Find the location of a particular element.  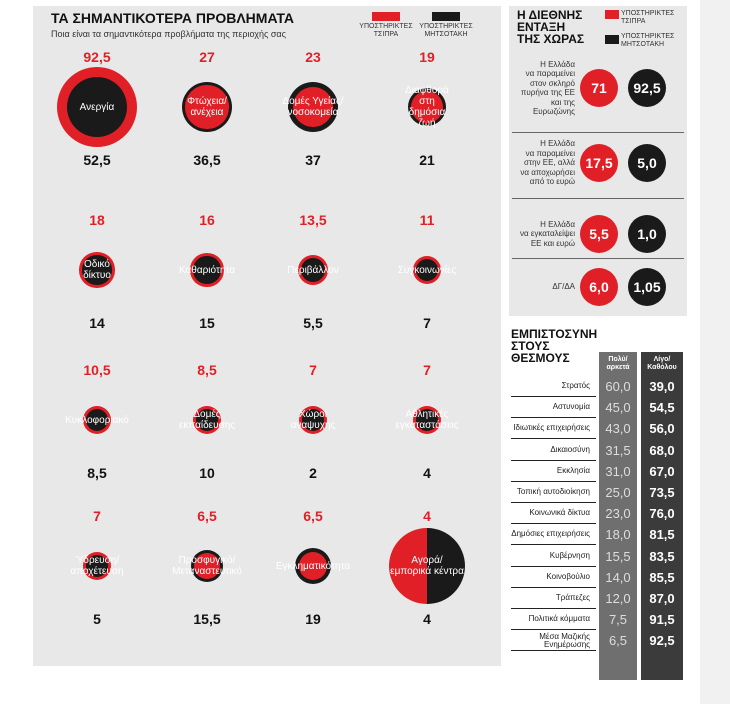

bubble-label: Διαφθορά στη δημόσια ζωή is located at coordinates (427, 107).